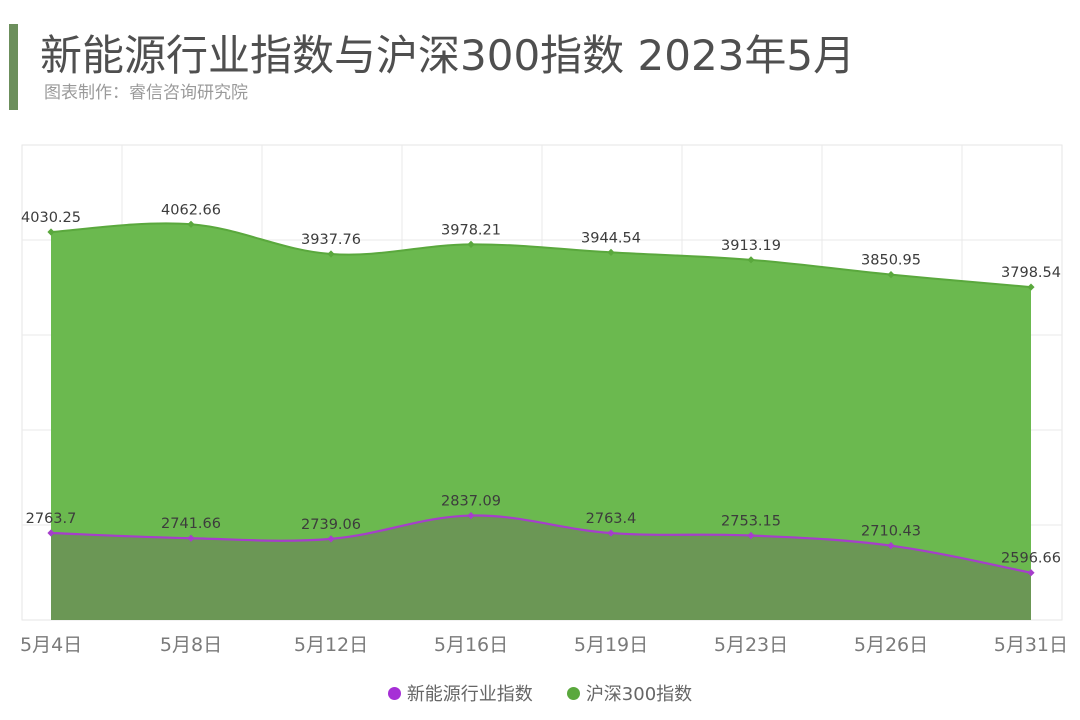  What do you see at coordinates (751, 522) in the screenshot?
I see `data-label: 2753.15` at bounding box center [751, 522].